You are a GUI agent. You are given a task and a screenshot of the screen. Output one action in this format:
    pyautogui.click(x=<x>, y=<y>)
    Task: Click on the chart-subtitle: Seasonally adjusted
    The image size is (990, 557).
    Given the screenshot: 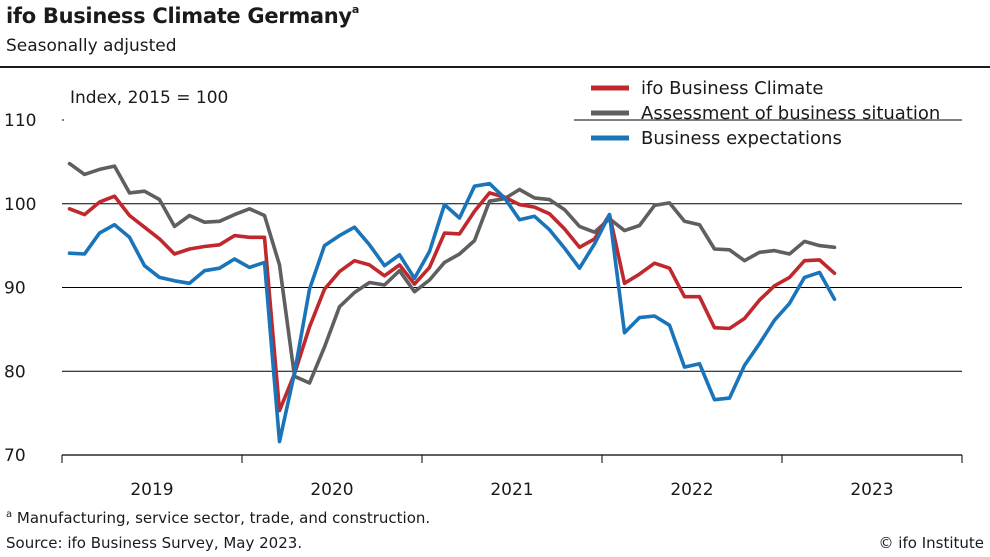 What is the action you would take?
    pyautogui.click(x=91, y=46)
    